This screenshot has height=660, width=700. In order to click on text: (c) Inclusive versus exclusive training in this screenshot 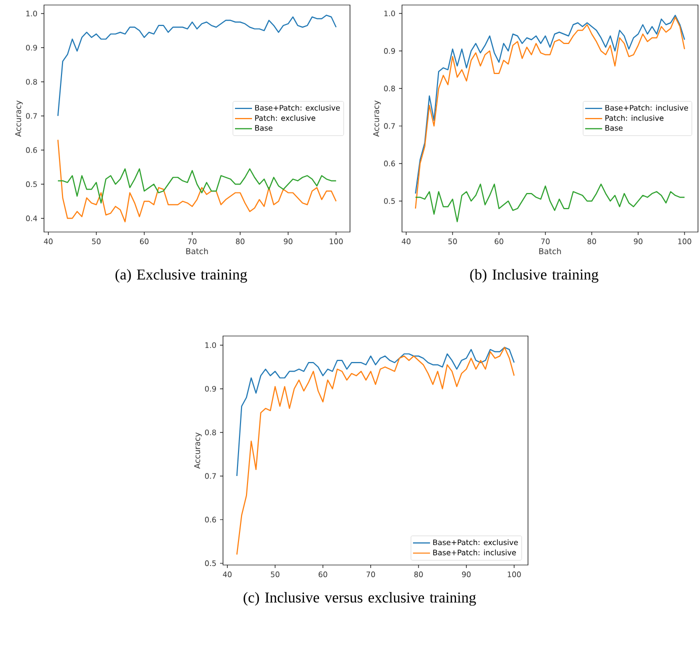, I will do `click(360, 599)`.